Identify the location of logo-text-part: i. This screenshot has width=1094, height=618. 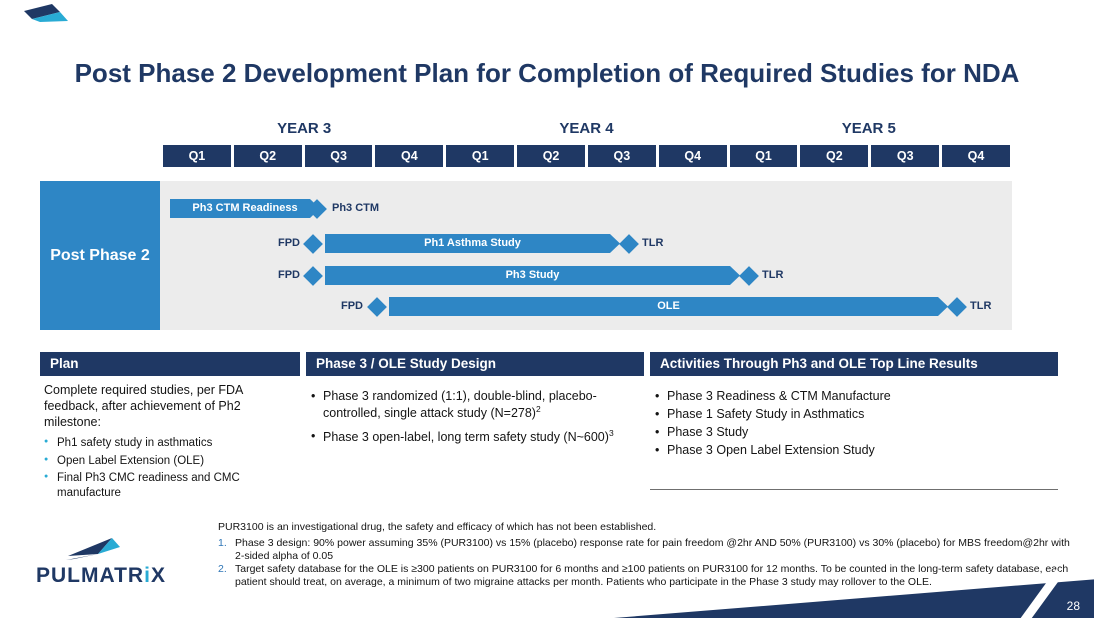
(147, 575).